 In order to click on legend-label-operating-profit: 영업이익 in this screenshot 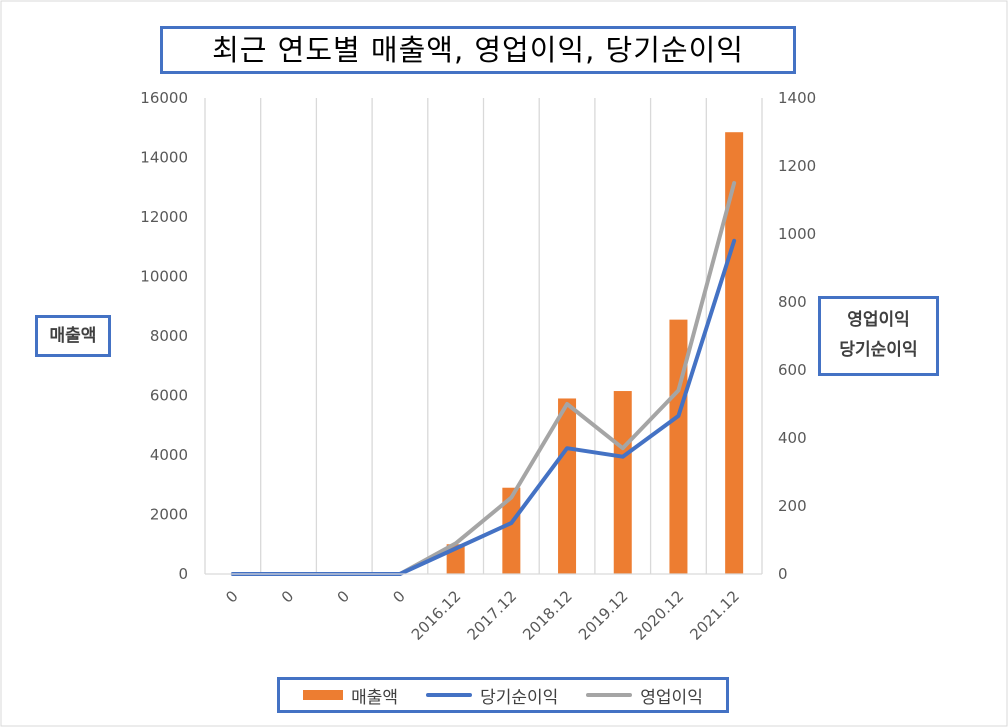, I will do `click(671, 697)`.